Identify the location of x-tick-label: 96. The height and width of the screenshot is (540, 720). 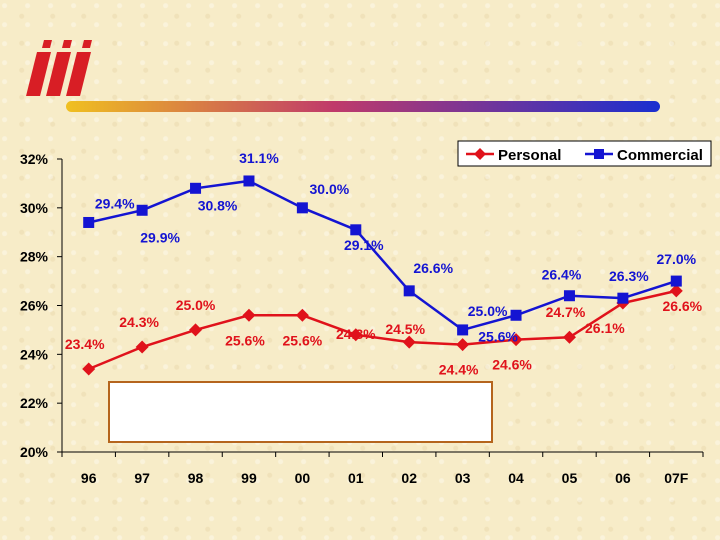
(89, 478).